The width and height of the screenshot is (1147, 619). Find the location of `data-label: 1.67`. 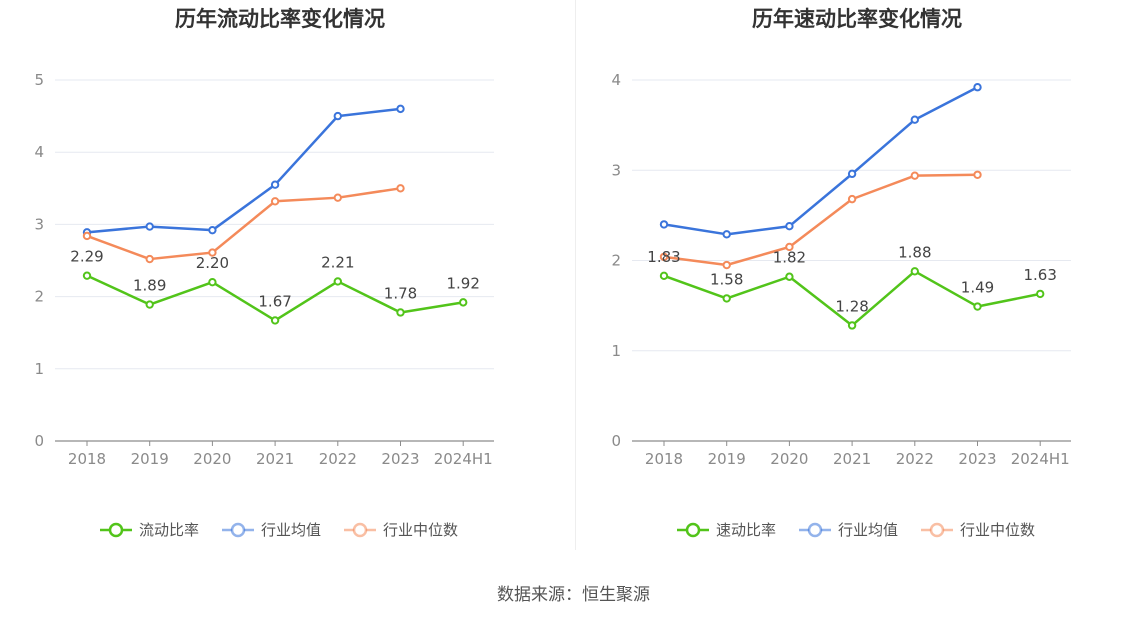

data-label: 1.67 is located at coordinates (274, 301).